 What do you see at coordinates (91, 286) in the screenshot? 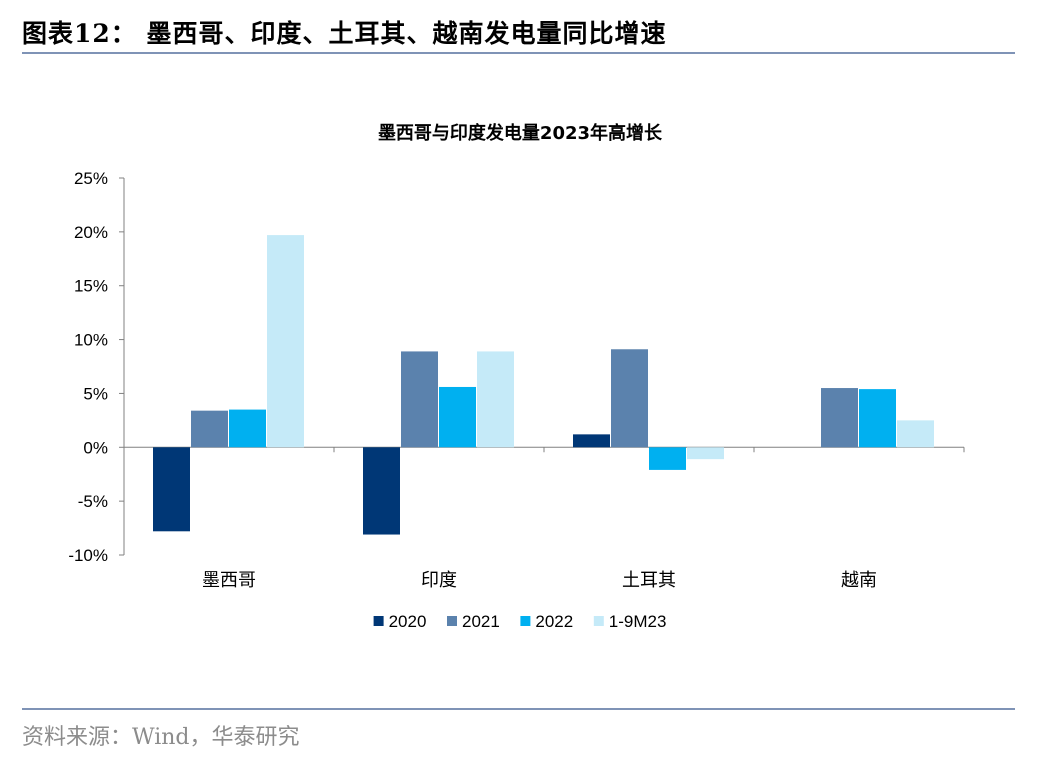
I see `y-tick-label: 15%` at bounding box center [91, 286].